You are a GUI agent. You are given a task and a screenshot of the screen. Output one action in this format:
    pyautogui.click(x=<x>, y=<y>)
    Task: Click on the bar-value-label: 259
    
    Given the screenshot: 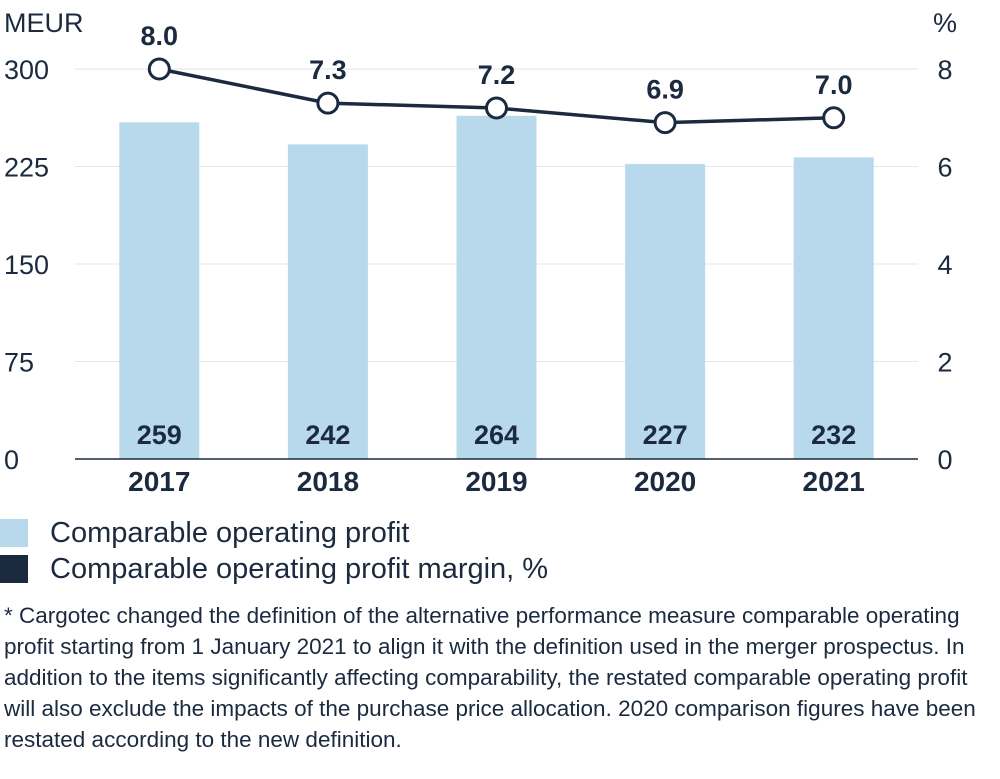 What is the action you would take?
    pyautogui.click(x=159, y=435)
    